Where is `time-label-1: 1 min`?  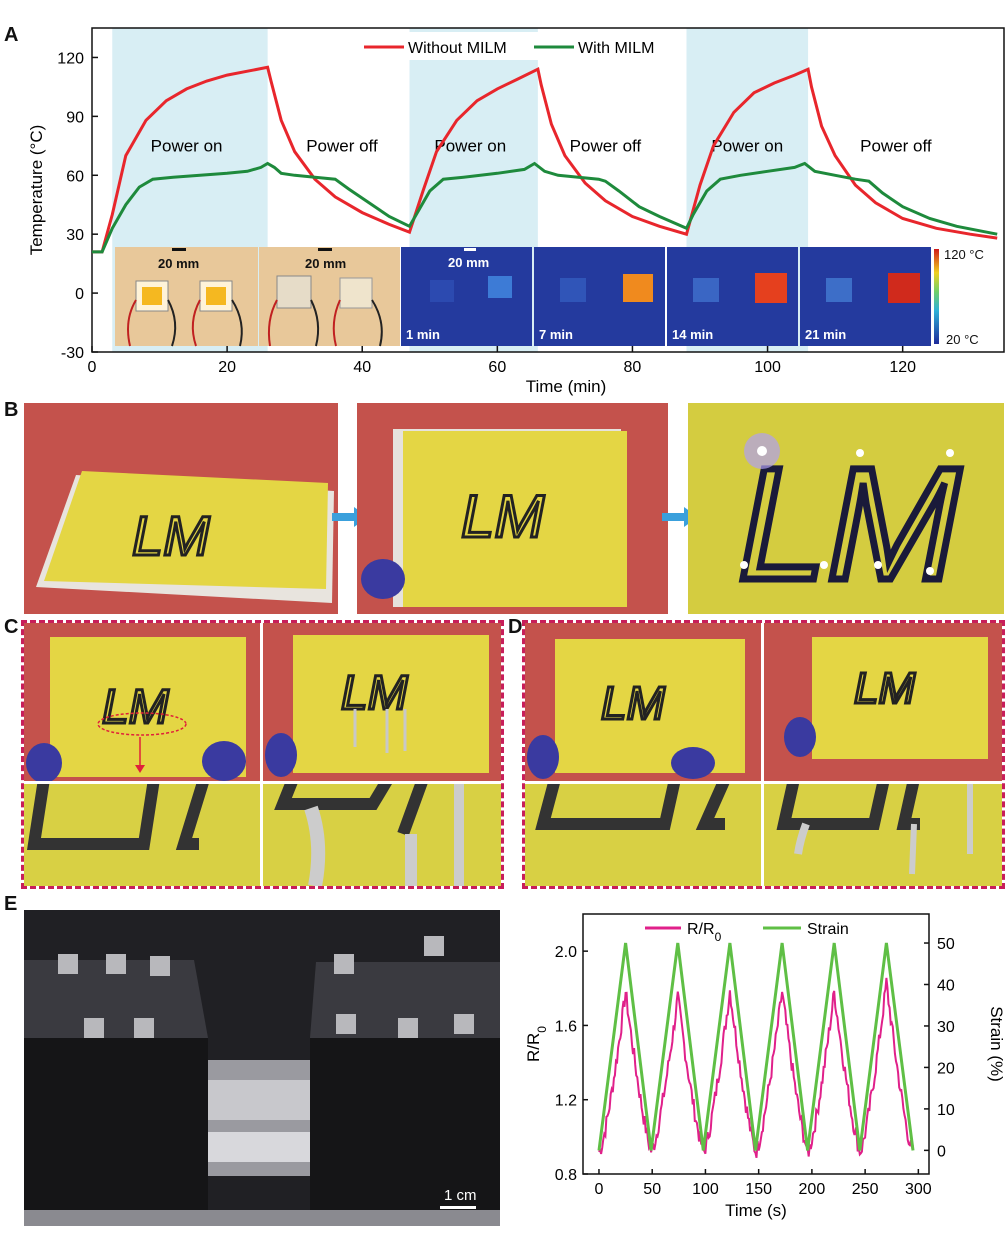
time-label-1: 1 min is located at coordinates (423, 334).